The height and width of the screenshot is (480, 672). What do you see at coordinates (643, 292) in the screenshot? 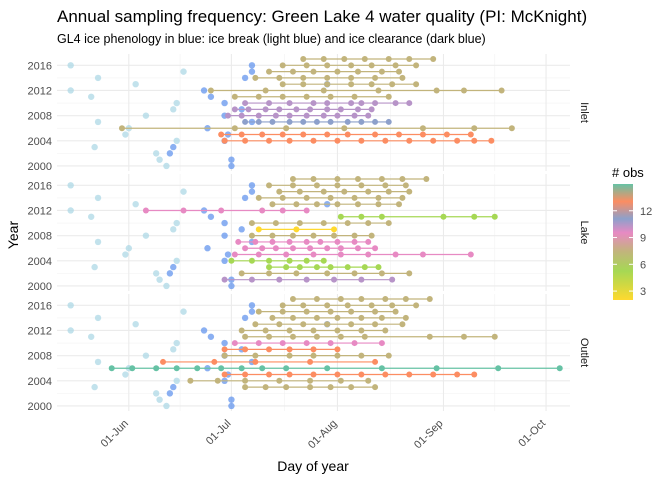
I see `legend-tick-label: 3` at bounding box center [643, 292].